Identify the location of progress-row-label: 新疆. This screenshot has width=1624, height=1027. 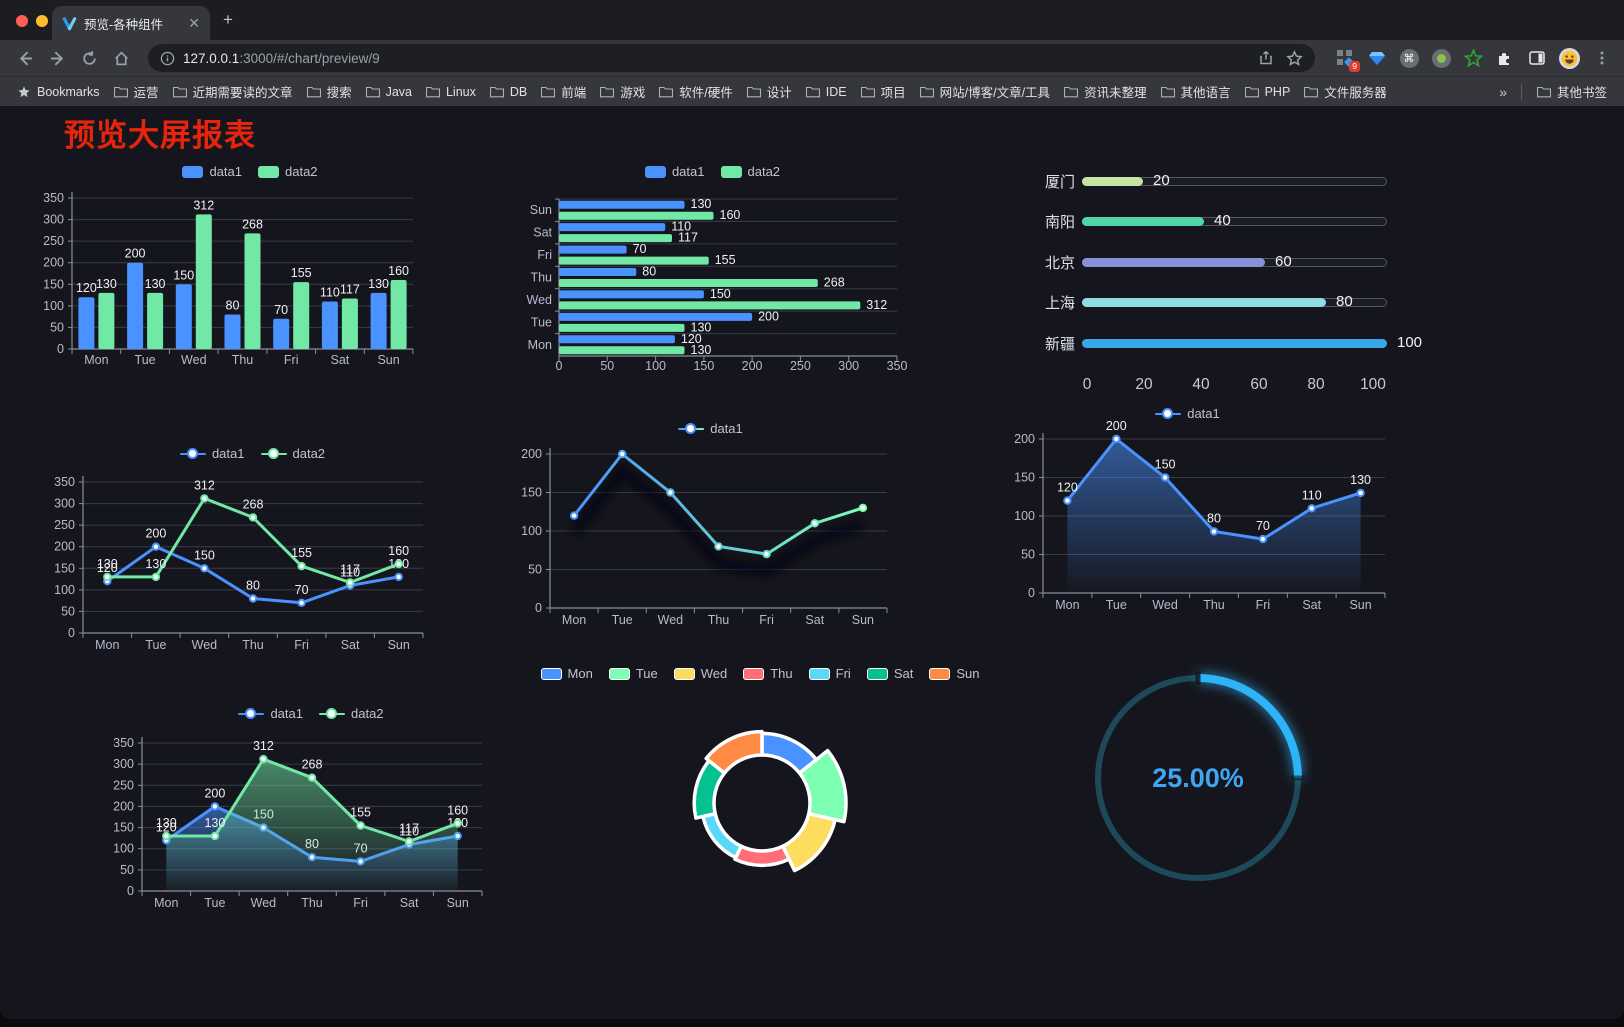
(1059, 344).